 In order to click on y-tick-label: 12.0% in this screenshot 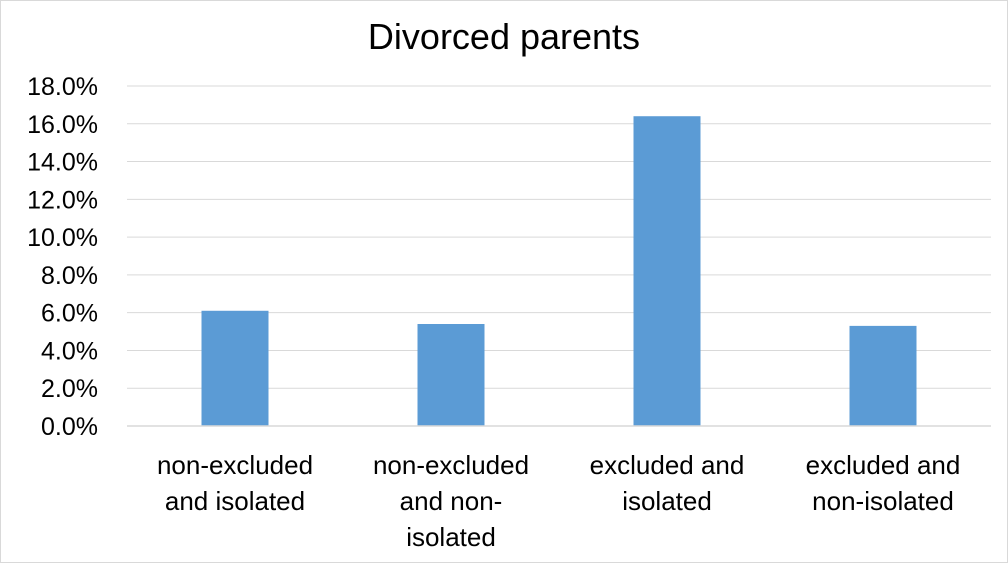, I will do `click(62, 200)`.